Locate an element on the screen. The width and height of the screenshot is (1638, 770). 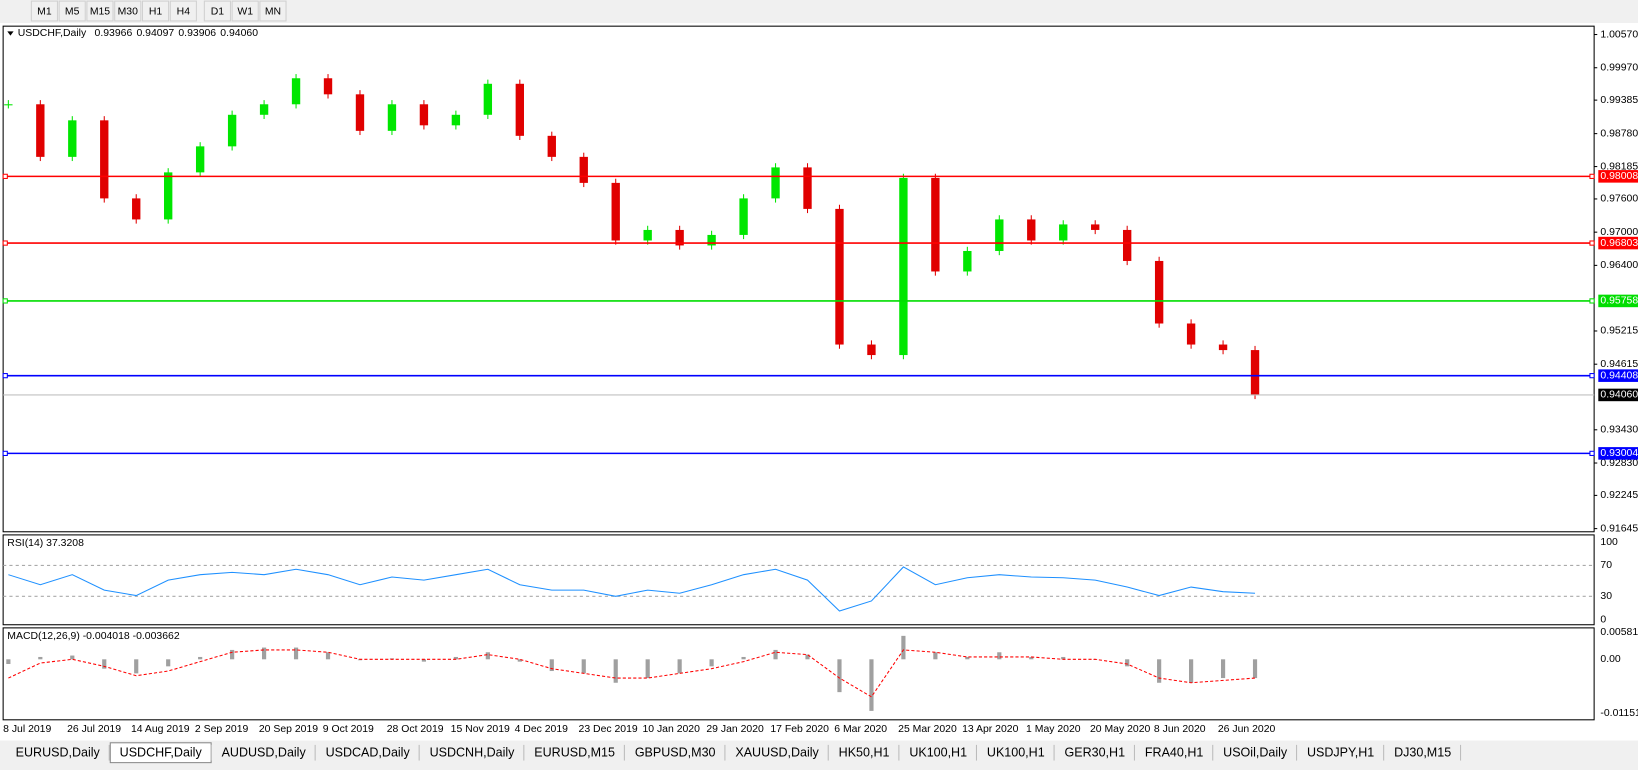
tab-label: FRA40,H1 is located at coordinates (1174, 753).